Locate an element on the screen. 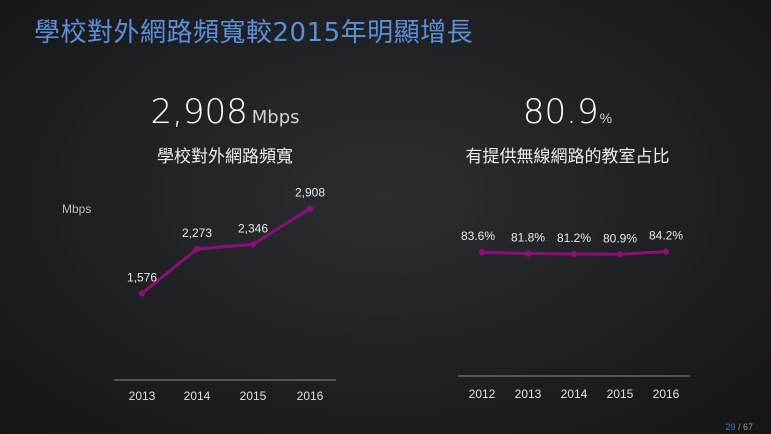  data-label: 84.2% is located at coordinates (666, 236).